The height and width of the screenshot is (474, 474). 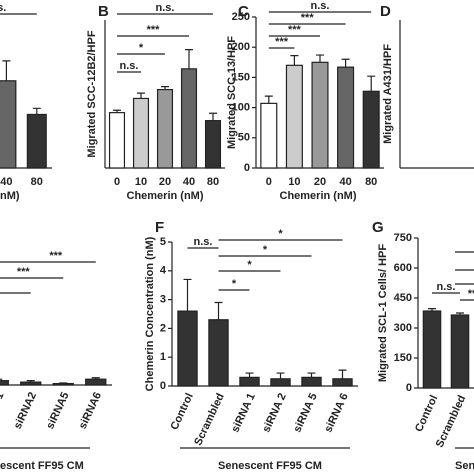 What do you see at coordinates (42, 466) in the screenshot?
I see `x-axis-label: escent FF95 CM` at bounding box center [42, 466].